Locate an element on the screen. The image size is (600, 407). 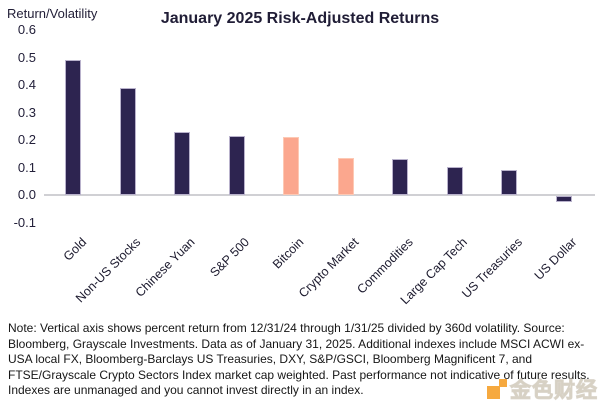
y-axis-tick-label: 0.5 is located at coordinates (26, 57).